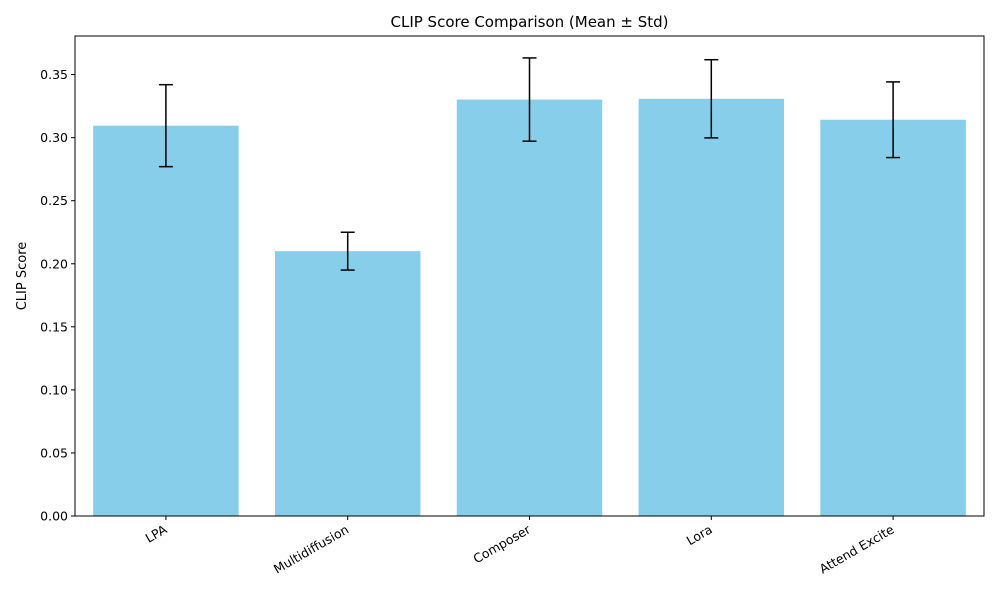 The height and width of the screenshot is (600, 1000). I want to click on bar-composer, so click(529, 307).